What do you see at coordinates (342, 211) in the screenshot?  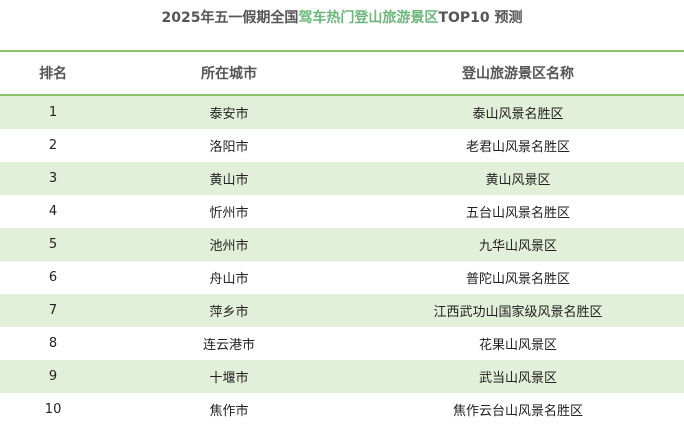 I see `table-row: 4 忻州市 五台山风景名胜区` at bounding box center [342, 211].